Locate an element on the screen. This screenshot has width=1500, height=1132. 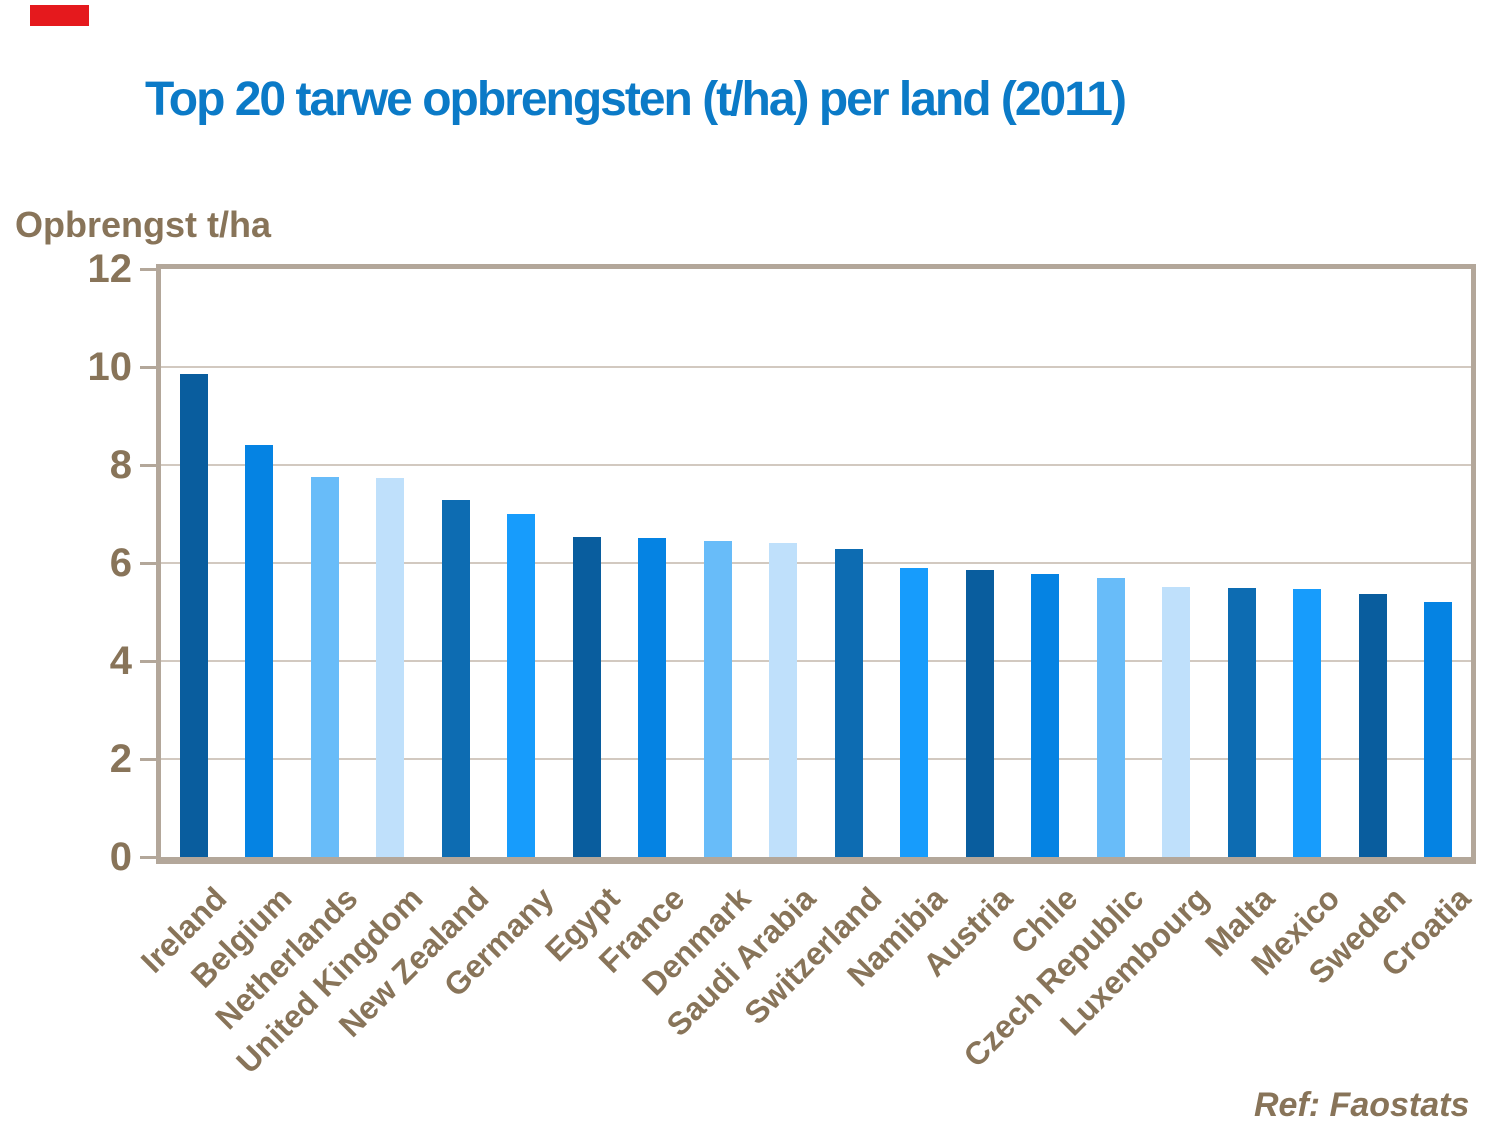
bar-new-zealand is located at coordinates (455, 678).